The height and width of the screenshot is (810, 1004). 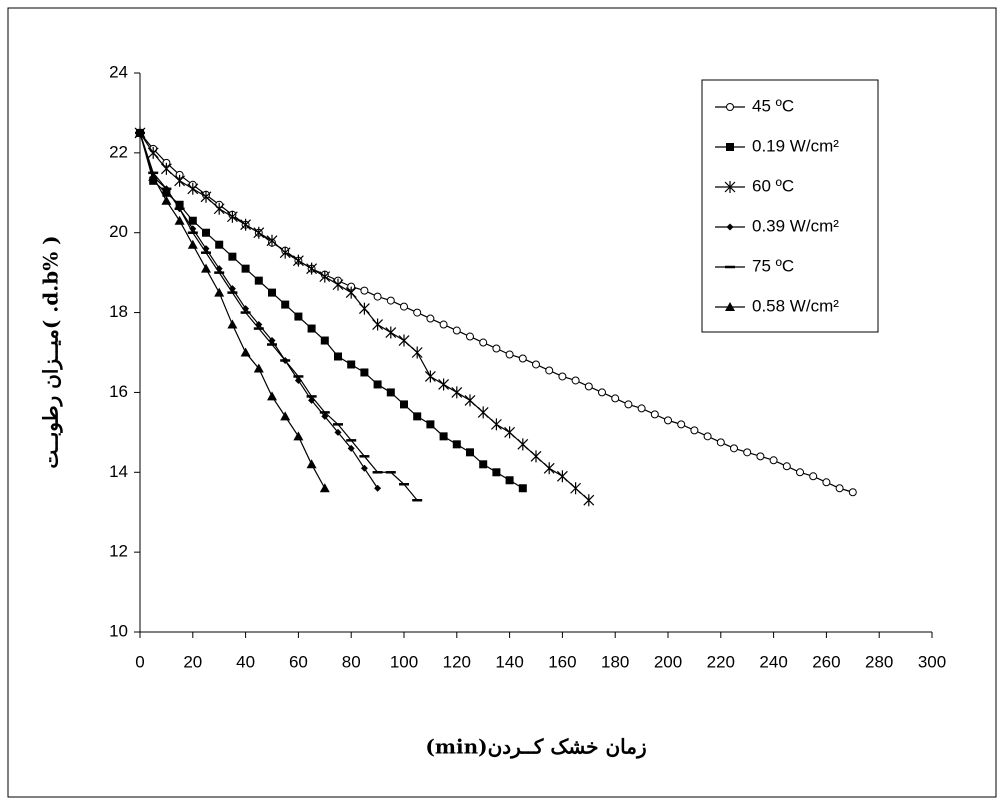 What do you see at coordinates (773, 105) in the screenshot?
I see `legend-label: 45 ºC` at bounding box center [773, 105].